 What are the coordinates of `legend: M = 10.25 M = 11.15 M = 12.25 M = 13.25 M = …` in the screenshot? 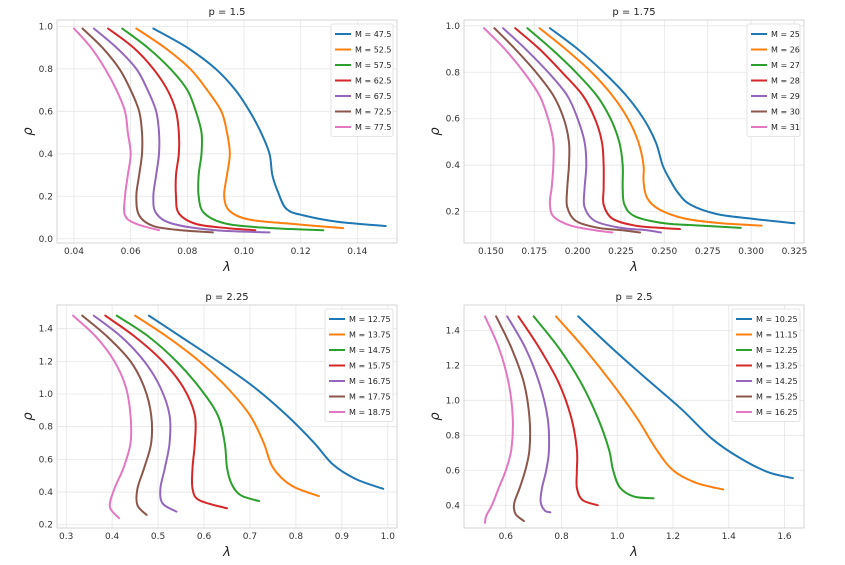 It's located at (766, 365).